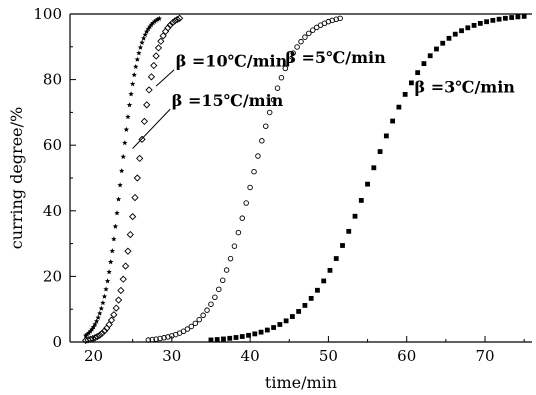 The height and width of the screenshot is (395, 536). I want to click on x-tick-label: 50, so click(328, 356).